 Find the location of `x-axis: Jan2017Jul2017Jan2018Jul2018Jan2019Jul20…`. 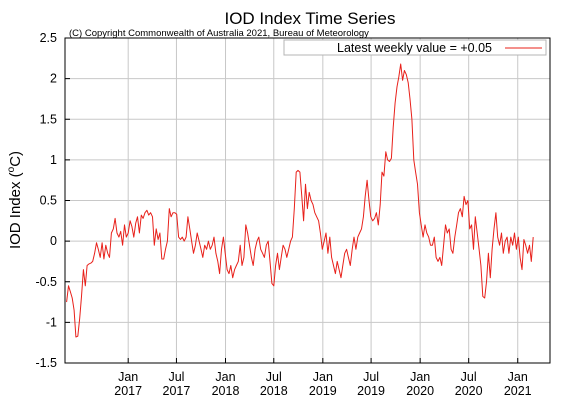

x-axis: Jan2017Jul2017Jan2018Jul2018Jan2019Jul20… is located at coordinates (323, 378).